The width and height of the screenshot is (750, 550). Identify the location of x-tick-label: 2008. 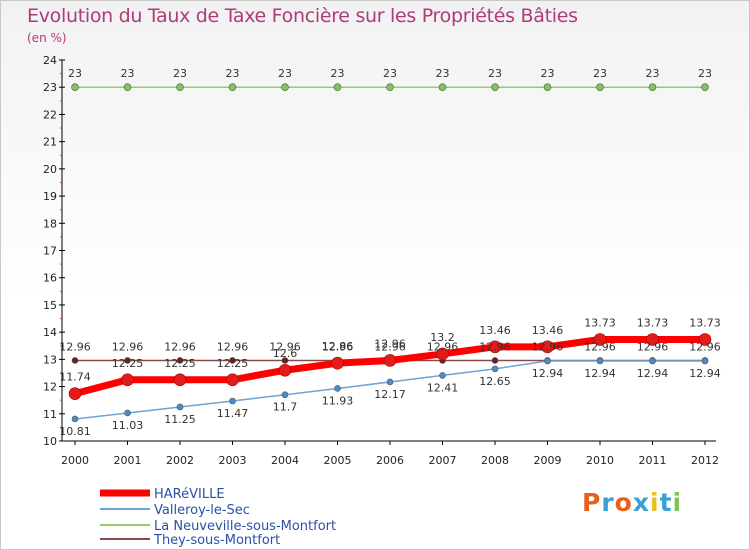
(495, 460).